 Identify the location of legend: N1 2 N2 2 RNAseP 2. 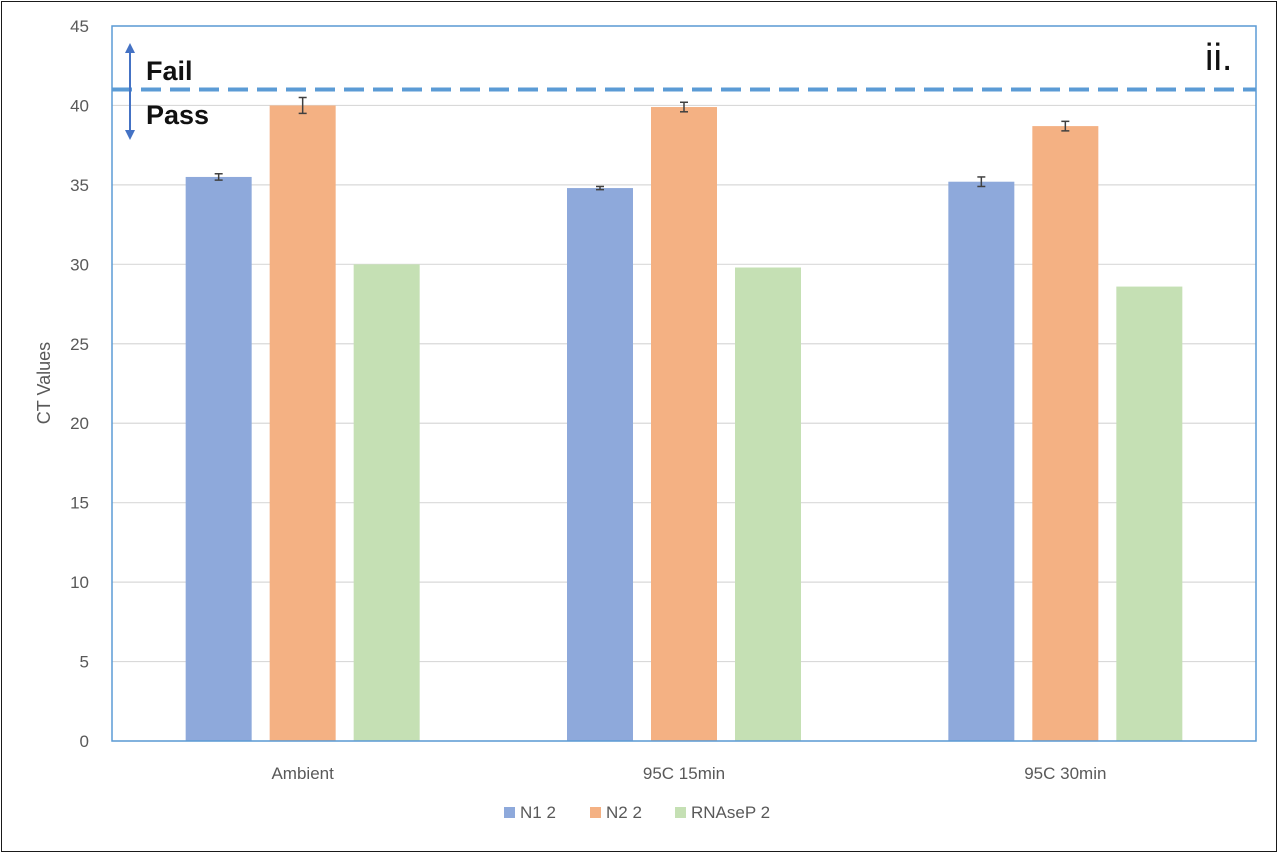
(637, 812).